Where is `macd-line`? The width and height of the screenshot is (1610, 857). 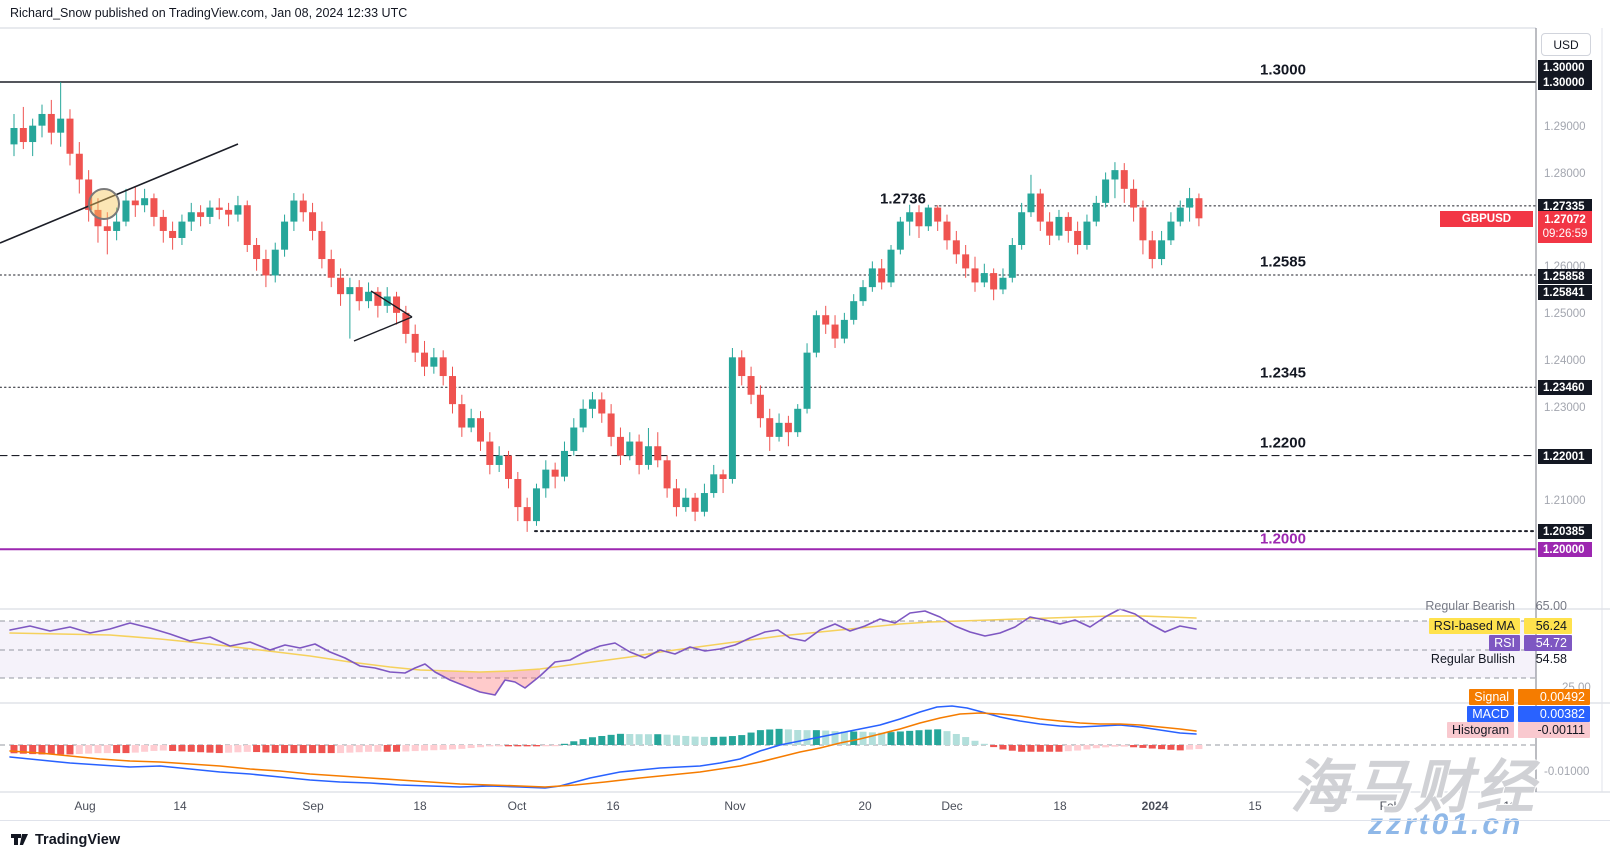
macd-line is located at coordinates (603, 747).